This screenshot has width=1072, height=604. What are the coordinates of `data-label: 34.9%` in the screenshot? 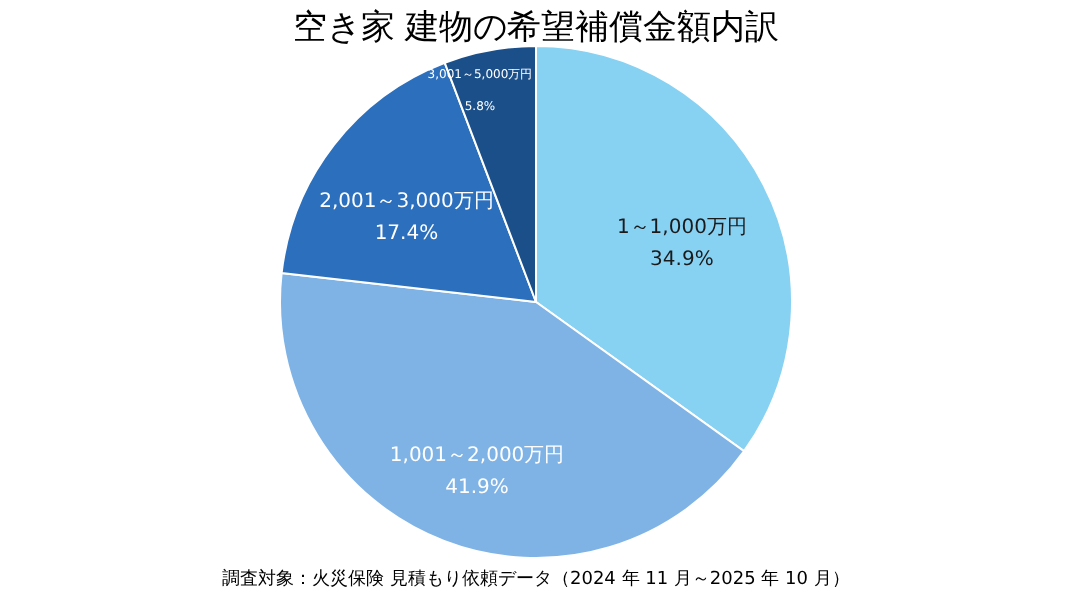 It's located at (682, 260).